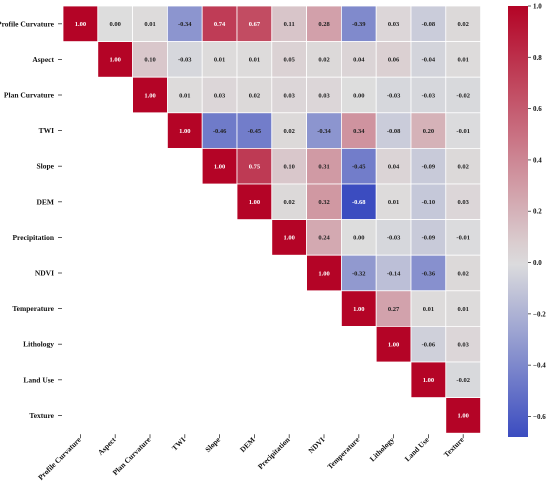 Image resolution: width=550 pixels, height=489 pixels. What do you see at coordinates (417, 449) in the screenshot?
I see `column-label: Land Use` at bounding box center [417, 449].